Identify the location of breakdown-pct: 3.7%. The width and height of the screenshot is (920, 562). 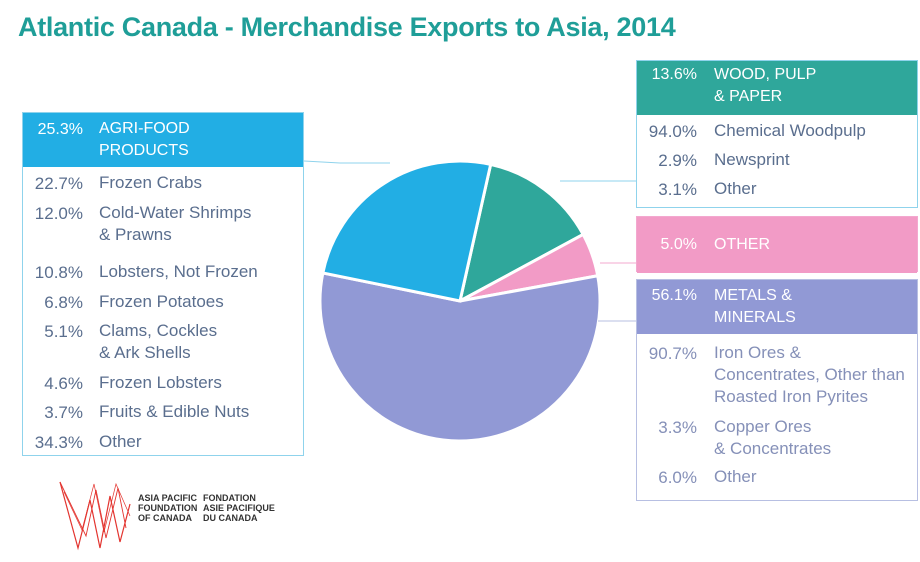
(63, 412).